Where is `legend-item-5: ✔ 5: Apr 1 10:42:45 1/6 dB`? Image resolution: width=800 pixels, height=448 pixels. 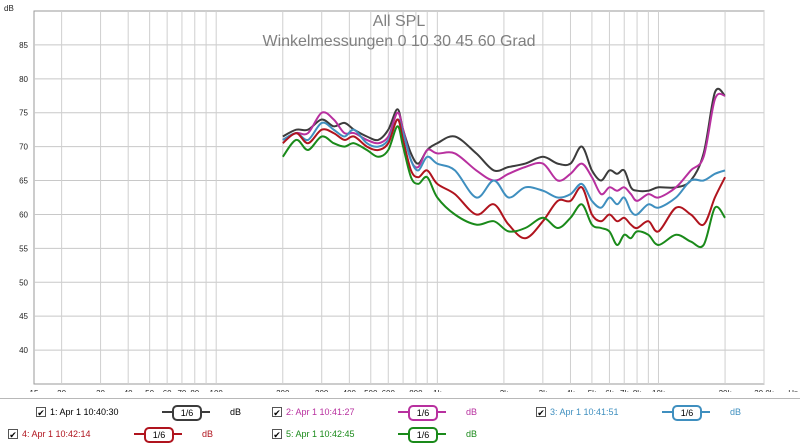 legend-item-5: ✔ 5: Apr 1 10:42:45 1/6 dB is located at coordinates (374, 434).